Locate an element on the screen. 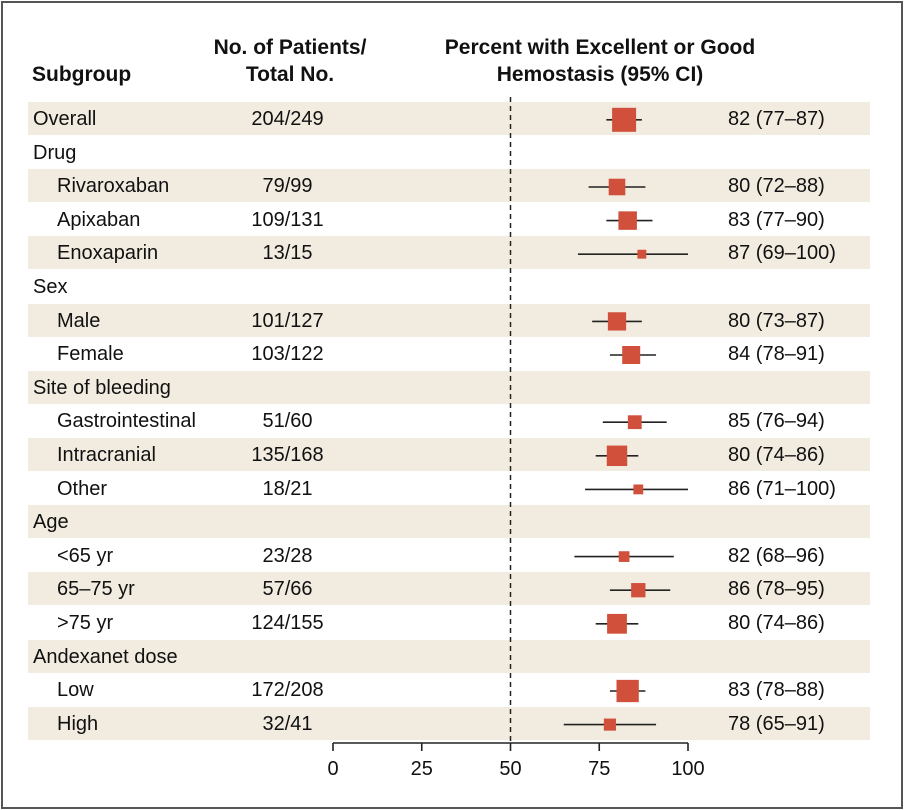  table-row: High 32/41 78 (65–91) is located at coordinates (449, 723).